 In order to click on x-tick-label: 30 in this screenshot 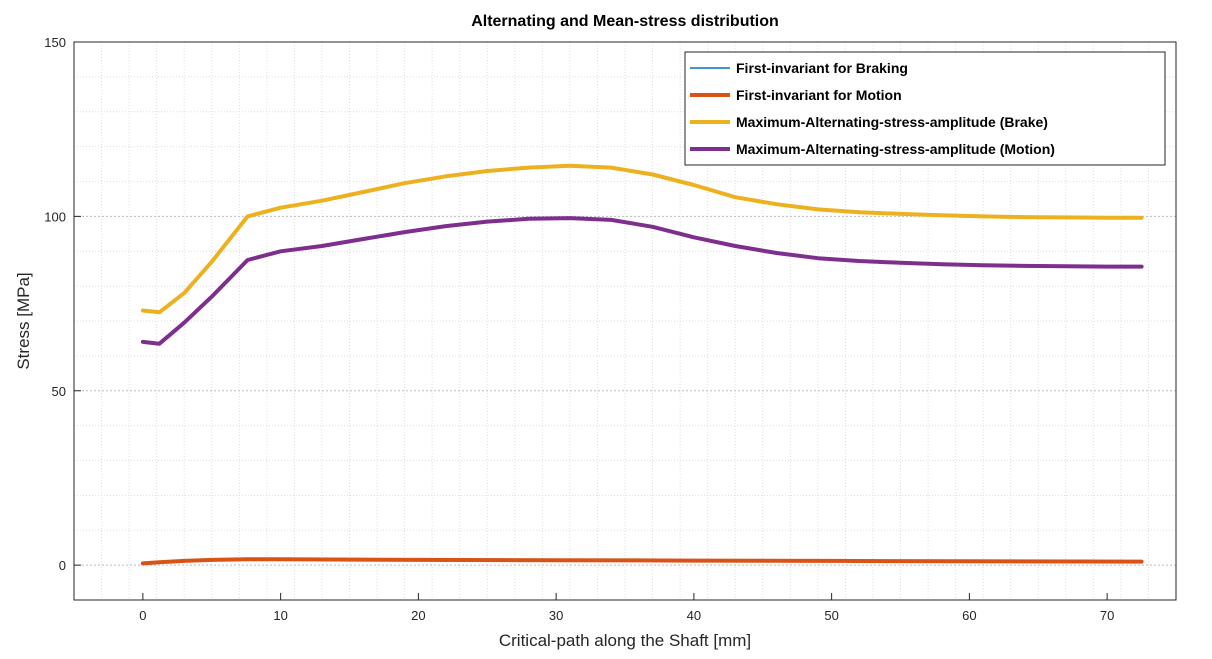, I will do `click(556, 615)`.